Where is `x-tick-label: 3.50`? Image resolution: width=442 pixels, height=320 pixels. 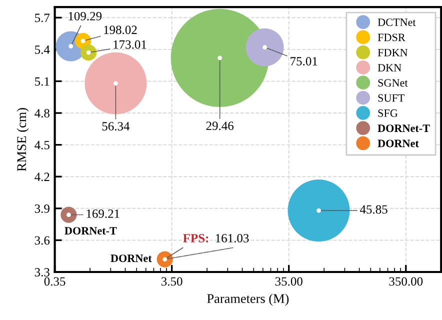
x-tick-label: 3.50 is located at coordinates (171, 281).